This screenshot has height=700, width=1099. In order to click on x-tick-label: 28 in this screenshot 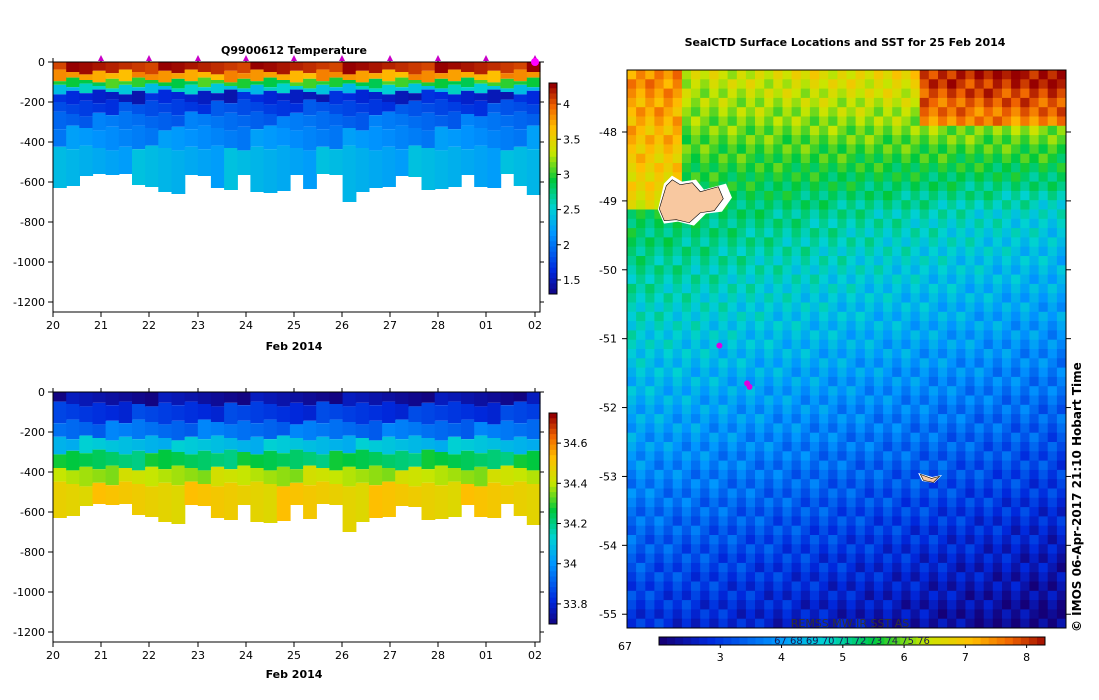, I will do `click(438, 325)`.